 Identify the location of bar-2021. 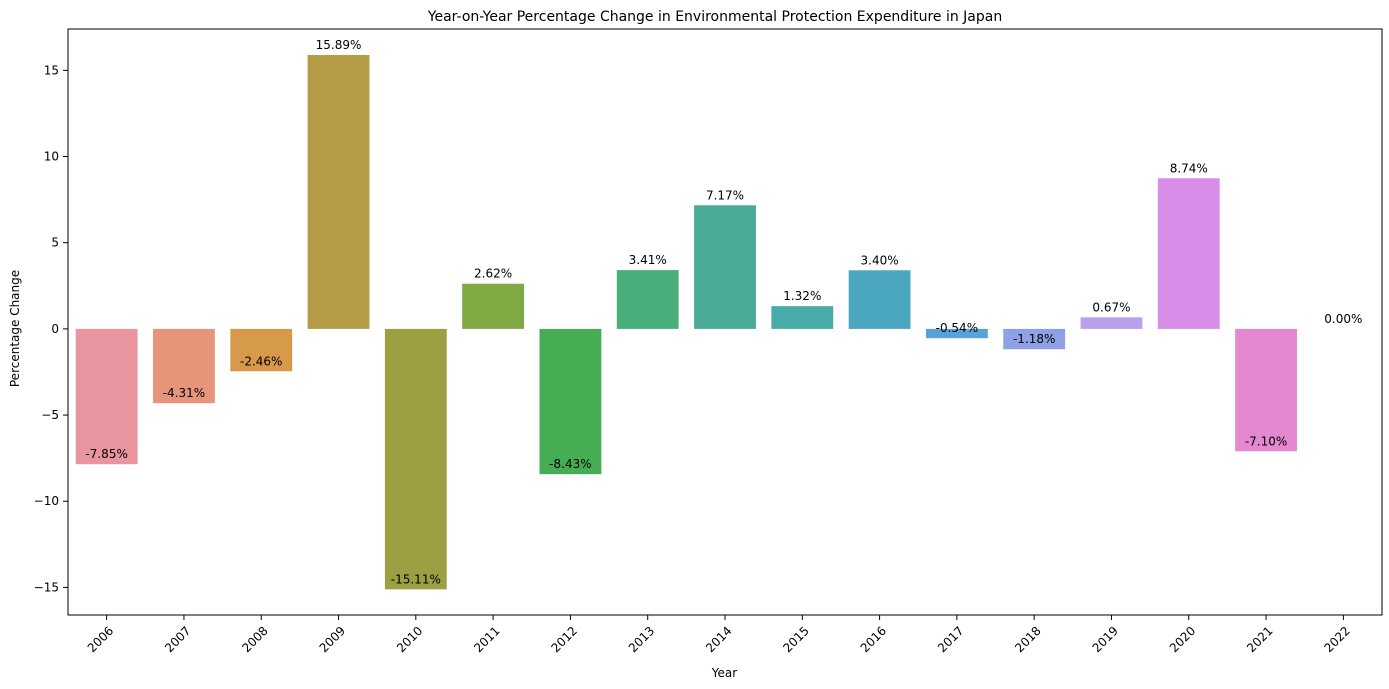
(1266, 390).